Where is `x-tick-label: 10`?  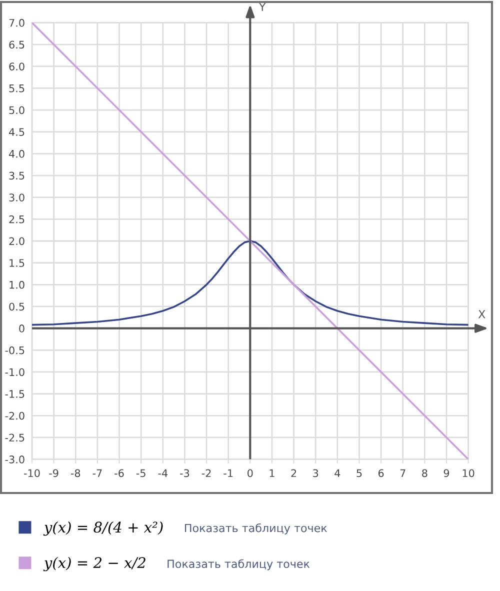 x-tick-label: 10 is located at coordinates (468, 473).